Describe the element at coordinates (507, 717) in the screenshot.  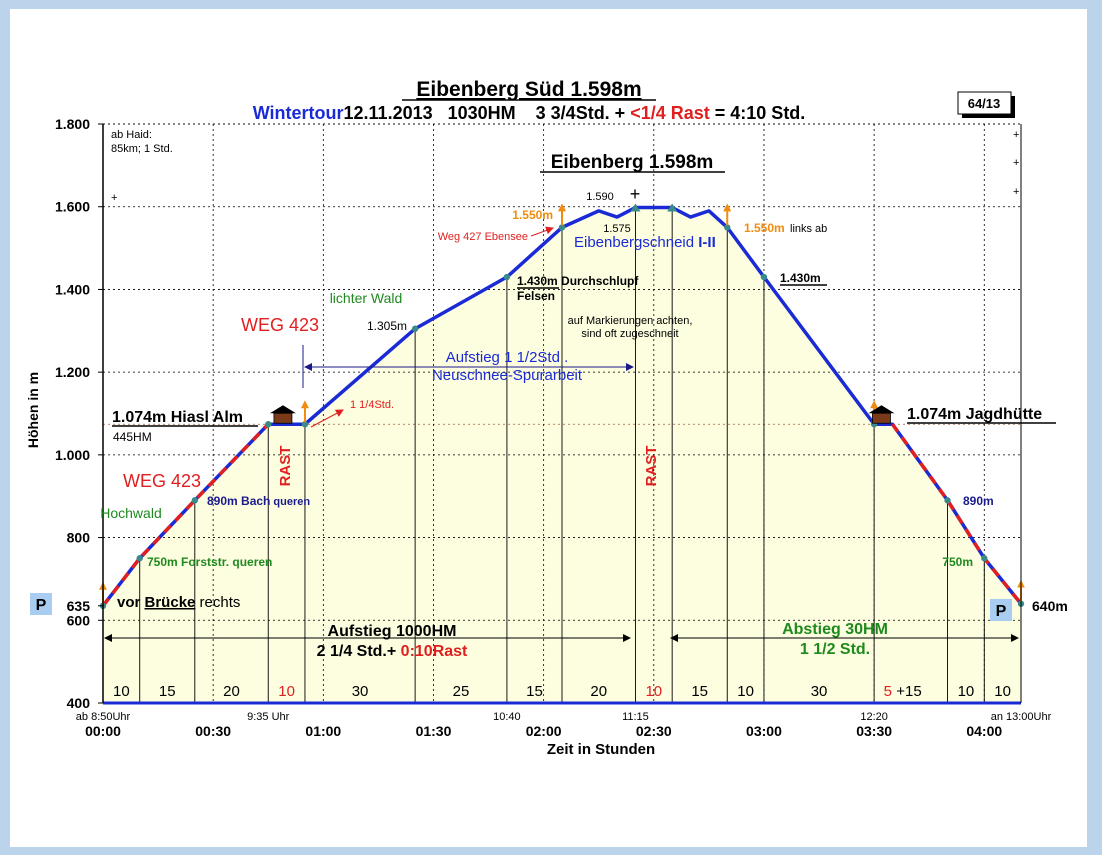
I see `clock-time-label: 10:40` at that location.